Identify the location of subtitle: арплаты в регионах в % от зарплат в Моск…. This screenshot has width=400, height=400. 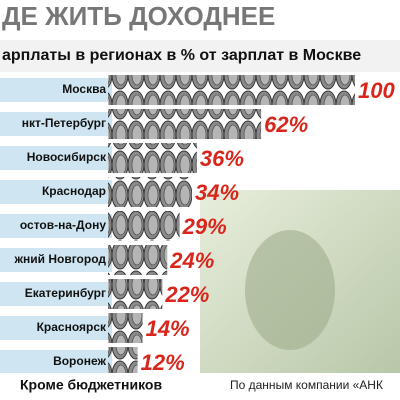
(181, 55).